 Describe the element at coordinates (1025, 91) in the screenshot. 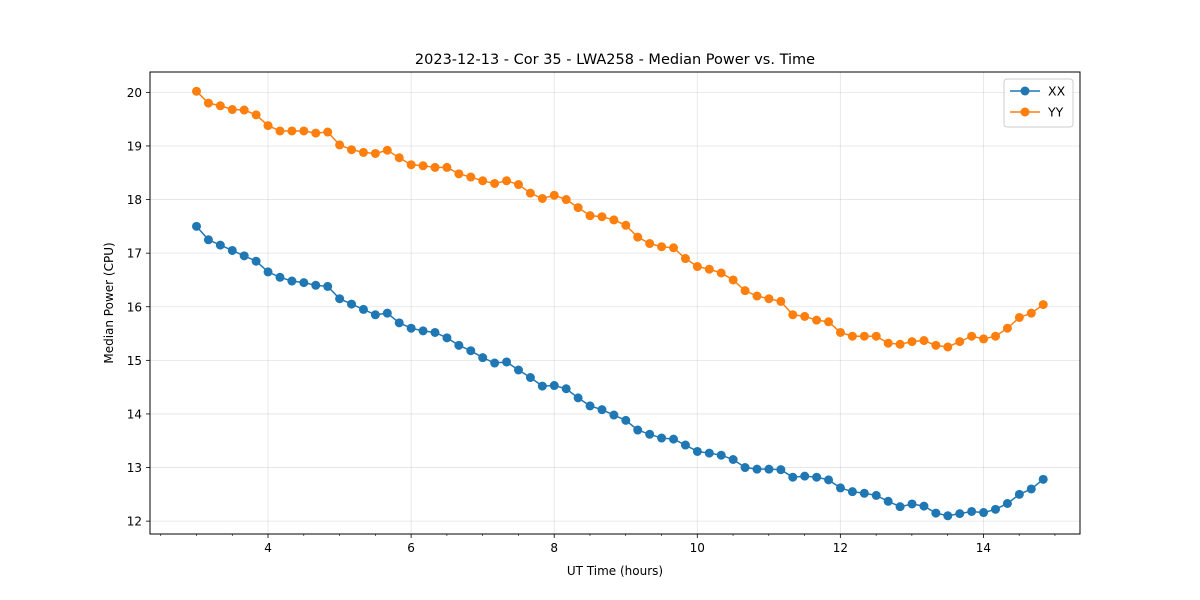

I see `legend-xx-marker` at that location.